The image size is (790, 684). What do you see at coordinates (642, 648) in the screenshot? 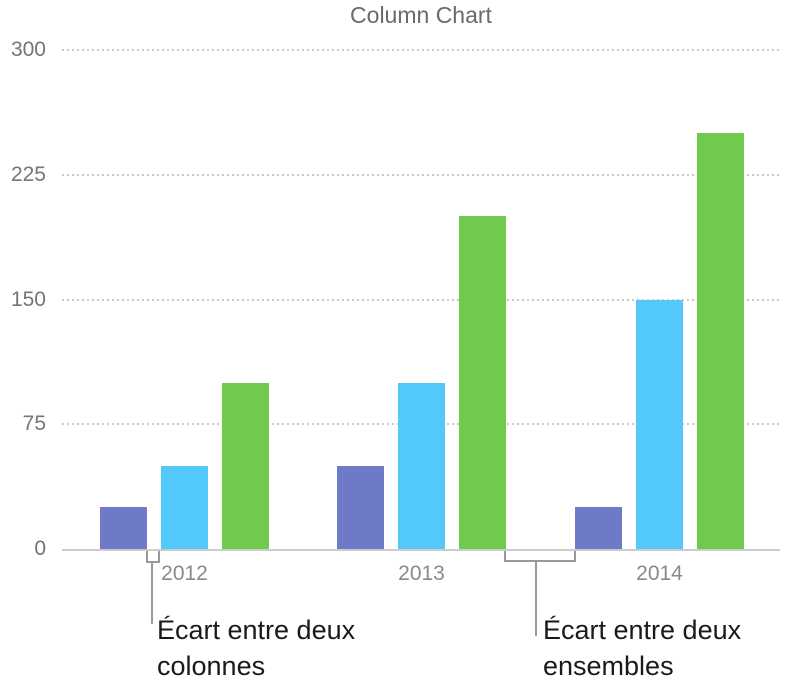
I see `callout-set-gap: Écart entre deux ensembles` at bounding box center [642, 648].